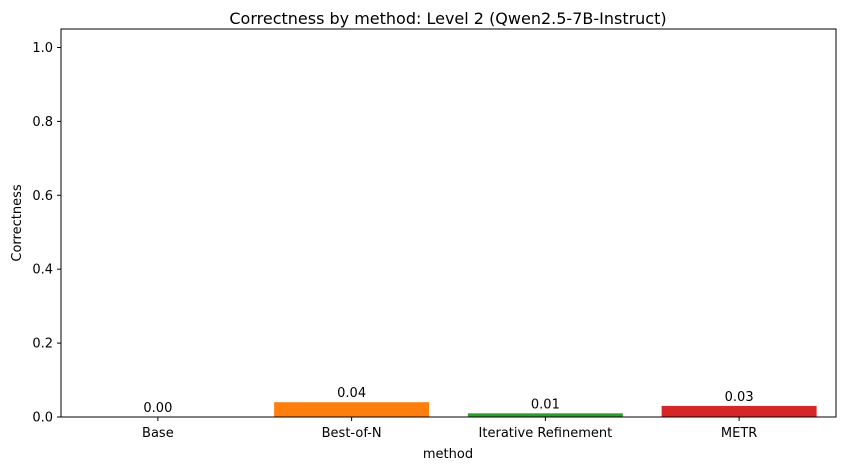 Image resolution: width=846 pixels, height=470 pixels. What do you see at coordinates (739, 397) in the screenshot?
I see `bar-value-label-3: 0.03` at bounding box center [739, 397].